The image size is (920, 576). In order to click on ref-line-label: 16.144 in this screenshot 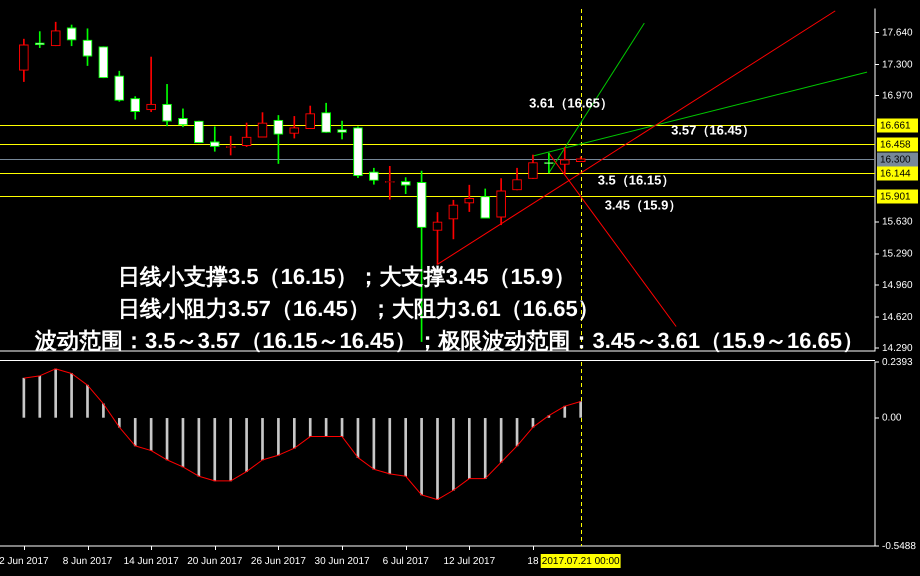, I will do `click(896, 174)`.